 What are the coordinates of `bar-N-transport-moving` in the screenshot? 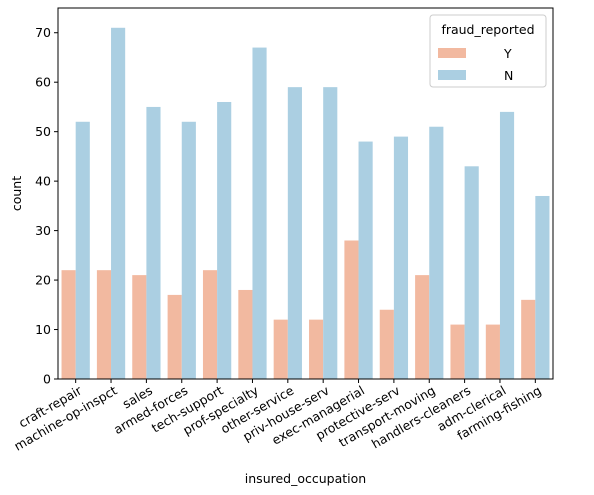 It's located at (436, 252).